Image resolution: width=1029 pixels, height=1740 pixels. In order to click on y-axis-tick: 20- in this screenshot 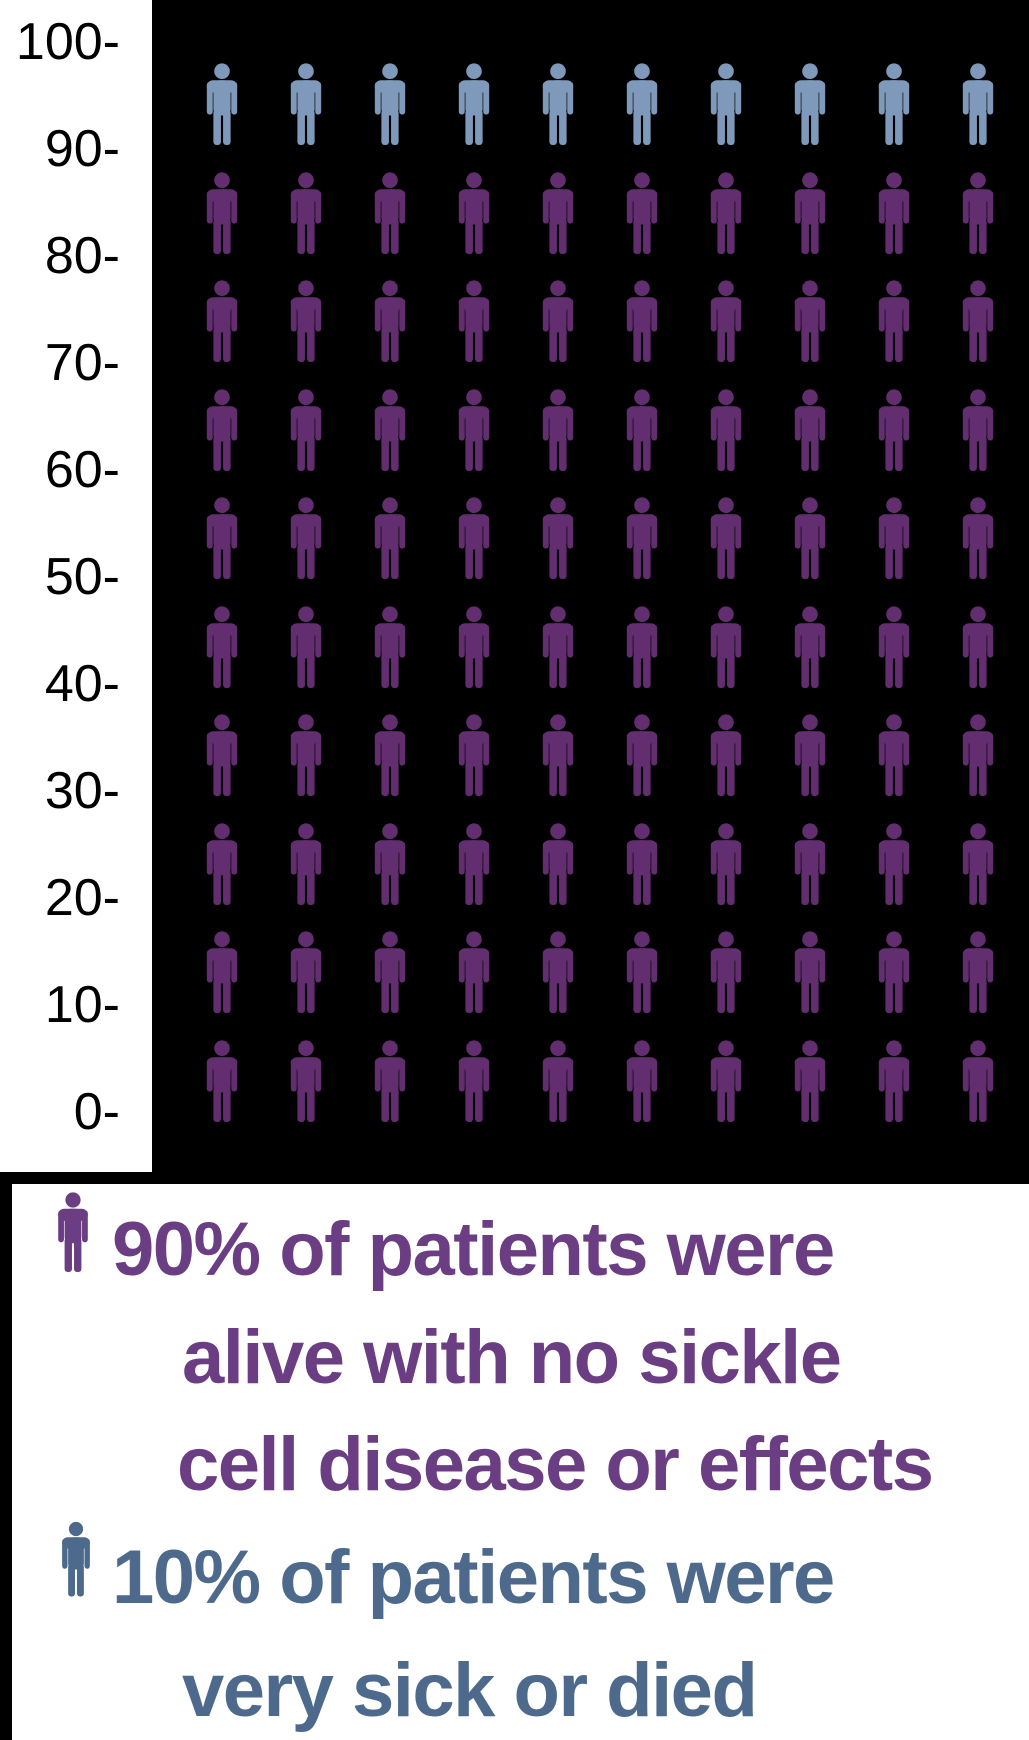, I will do `click(82, 898)`.